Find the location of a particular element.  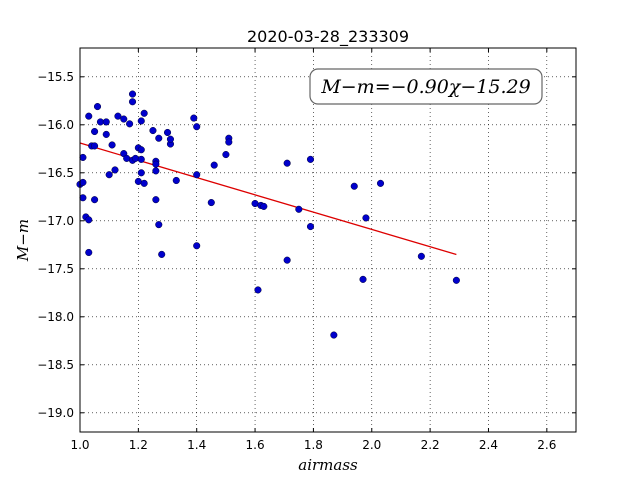

fit-annotation-box: M−m=−0.90χ−15.29 is located at coordinates (426, 86).